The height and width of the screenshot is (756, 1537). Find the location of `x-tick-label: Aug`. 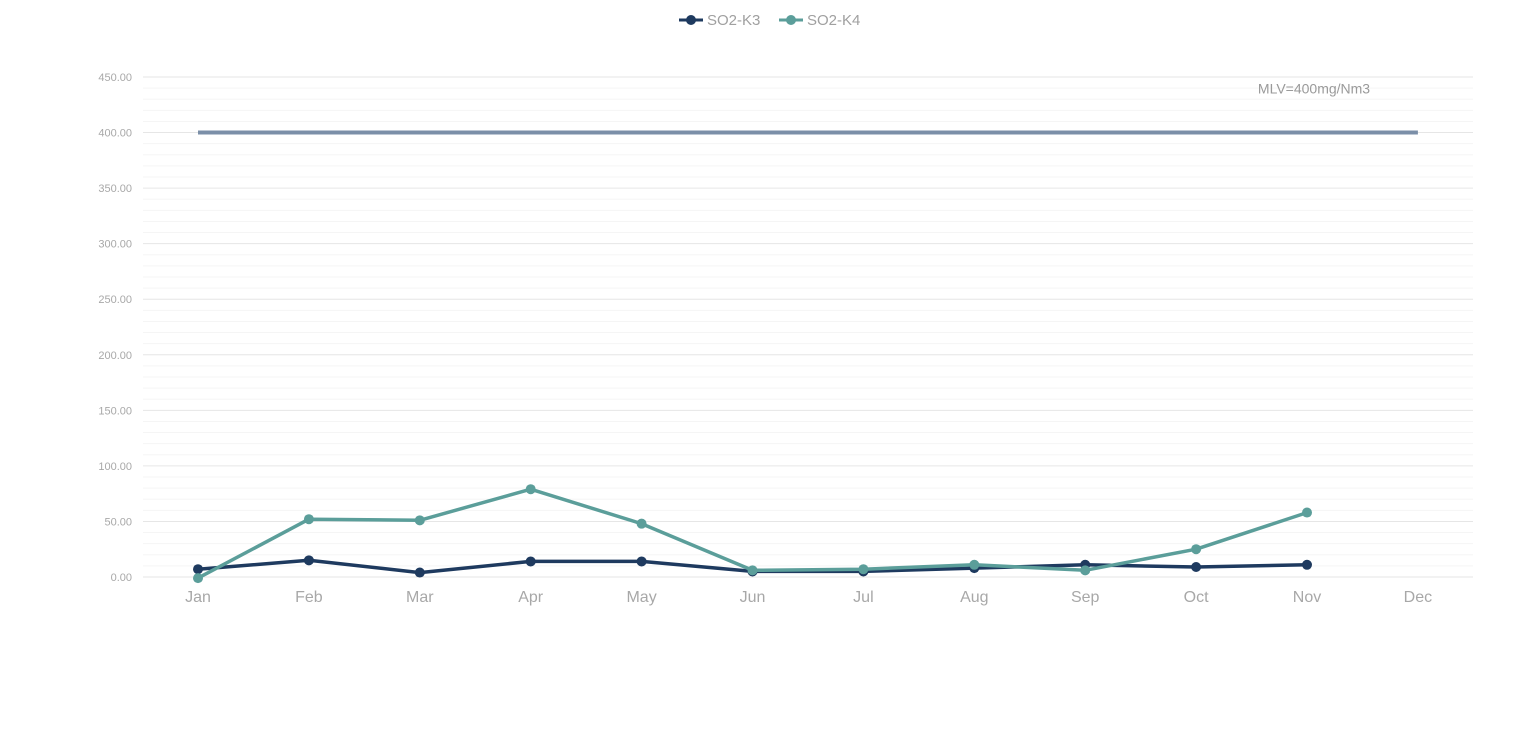

x-tick-label: Aug is located at coordinates (974, 597).